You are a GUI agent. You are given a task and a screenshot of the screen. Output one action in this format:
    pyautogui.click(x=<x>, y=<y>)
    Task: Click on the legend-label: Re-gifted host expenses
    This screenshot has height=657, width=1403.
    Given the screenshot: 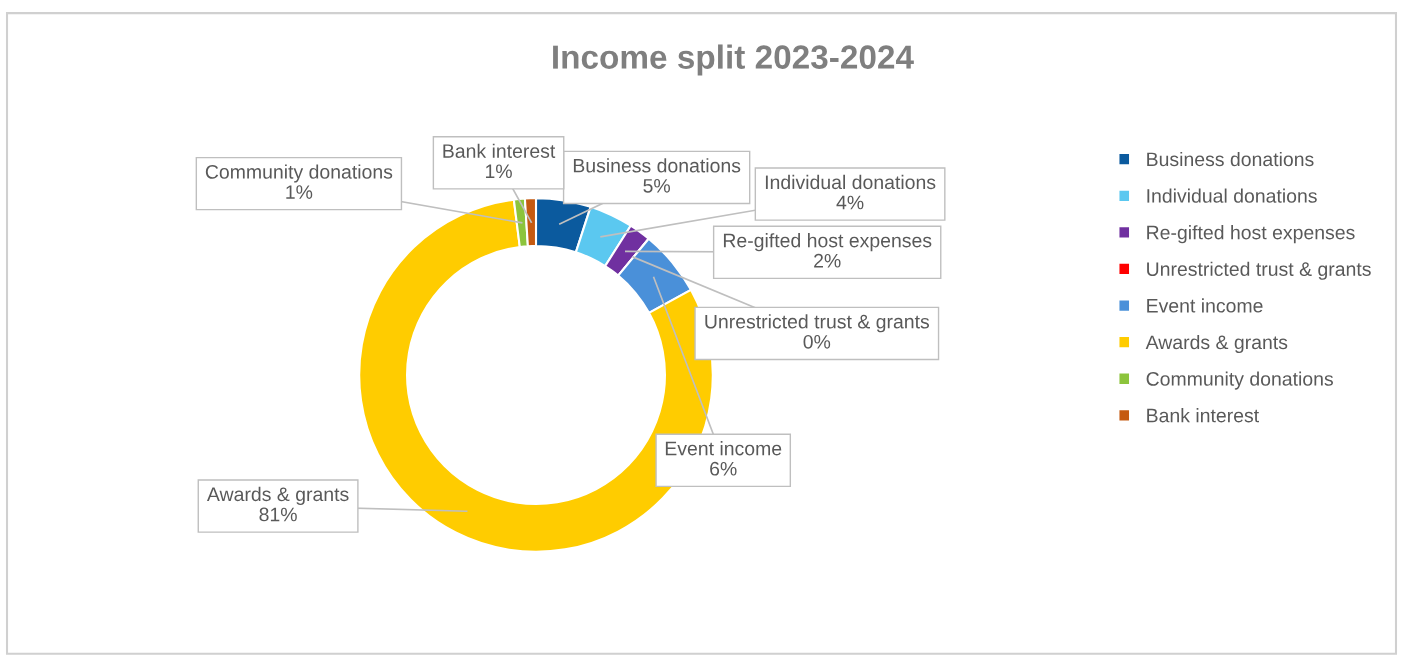 What is the action you would take?
    pyautogui.click(x=1251, y=234)
    